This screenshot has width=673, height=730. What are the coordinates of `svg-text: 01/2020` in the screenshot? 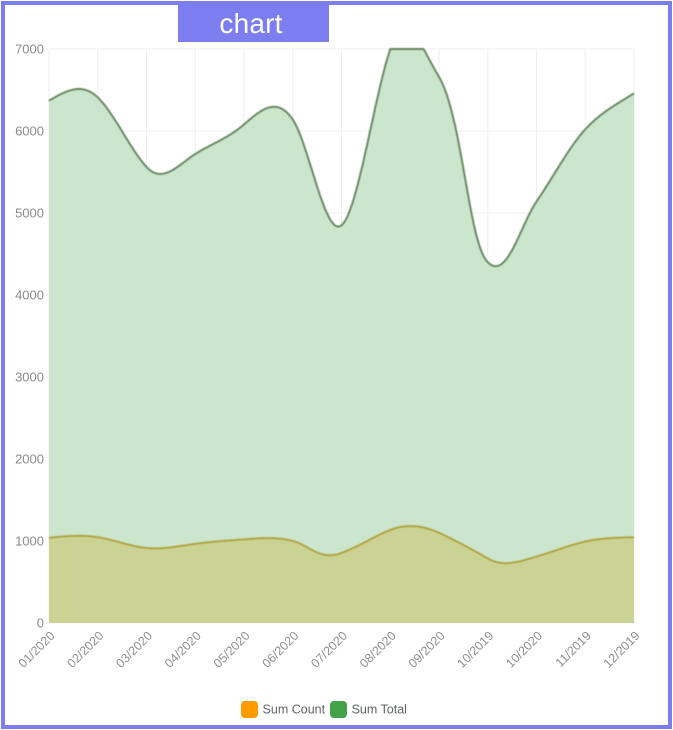 It's located at (37, 650).